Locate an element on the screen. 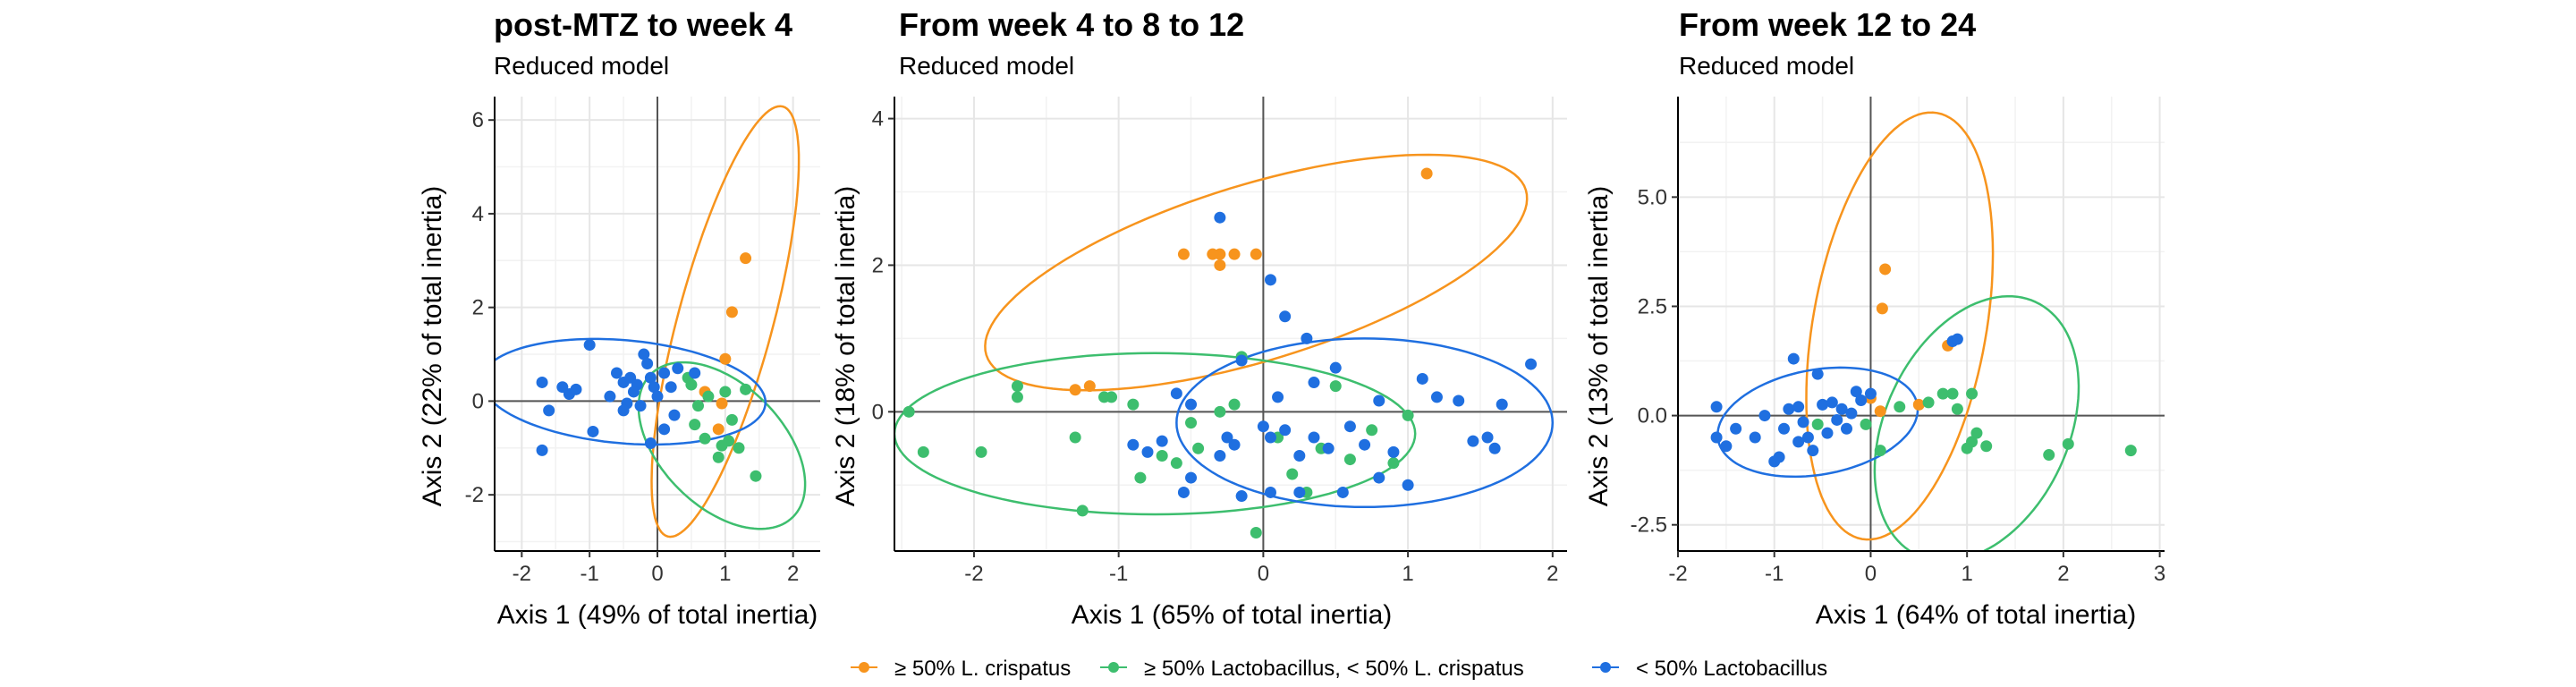 This screenshot has height=687, width=2576. legend-label: < 50% Lactobacillus is located at coordinates (1731, 669).